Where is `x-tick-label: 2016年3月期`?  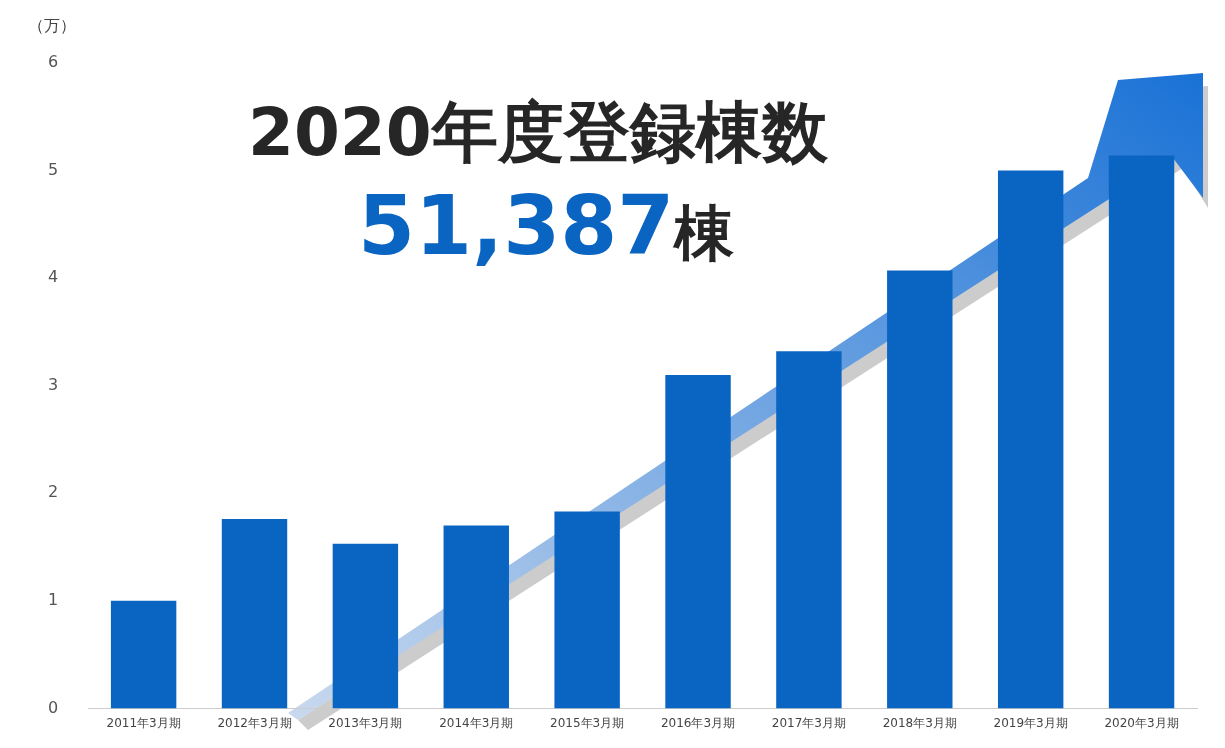
x-tick-label: 2016年3月期 is located at coordinates (698, 722).